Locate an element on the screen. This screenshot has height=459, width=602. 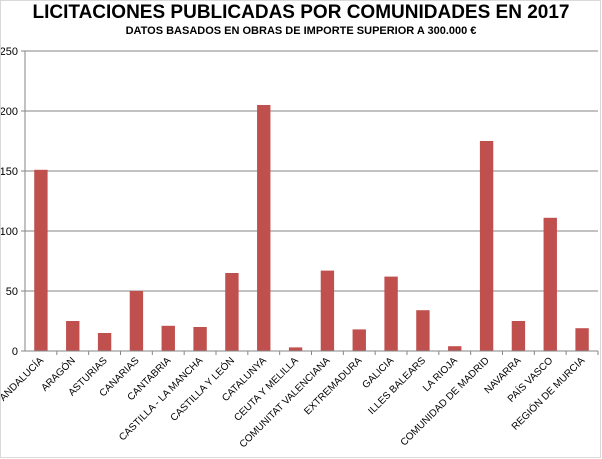
y-tick-label: 200 is located at coordinates (9, 112).